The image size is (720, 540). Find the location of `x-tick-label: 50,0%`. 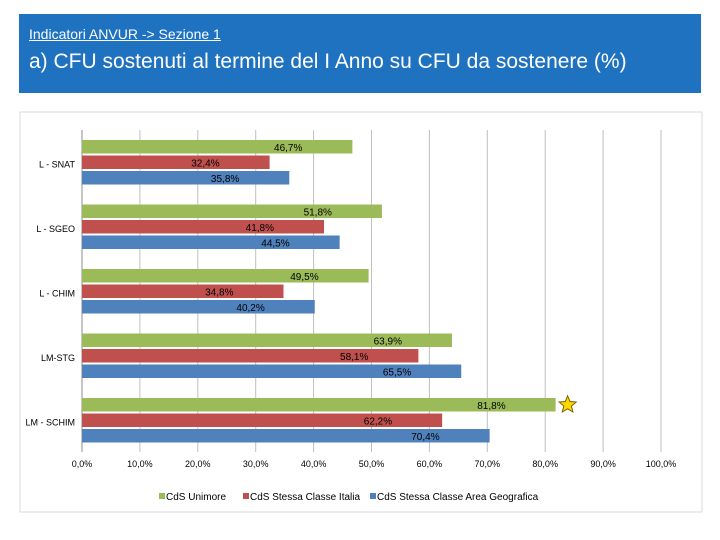

x-tick-label: 50,0% is located at coordinates (372, 464).